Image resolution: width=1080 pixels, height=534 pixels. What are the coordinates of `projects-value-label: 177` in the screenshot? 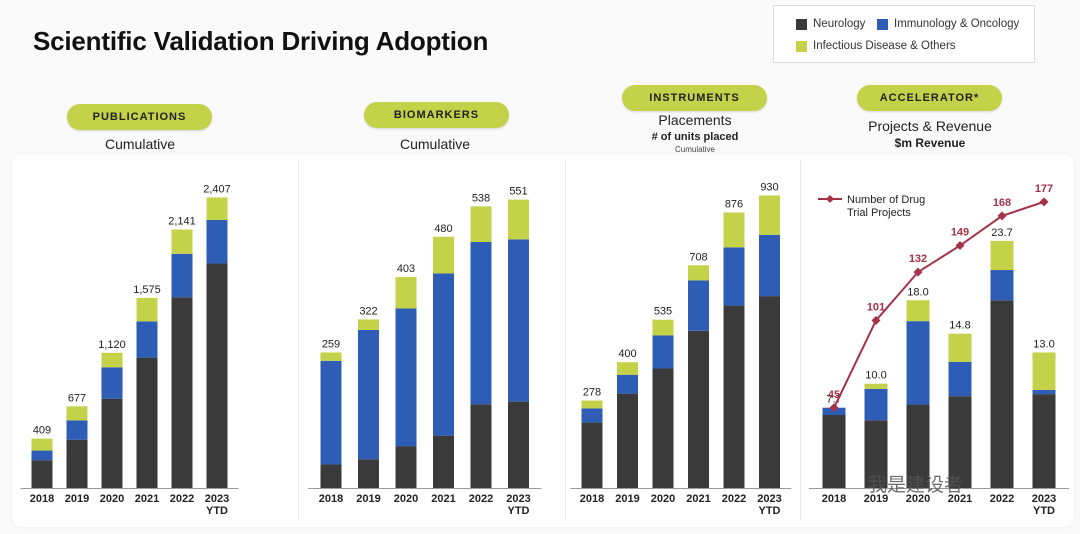 It's located at (1044, 189).